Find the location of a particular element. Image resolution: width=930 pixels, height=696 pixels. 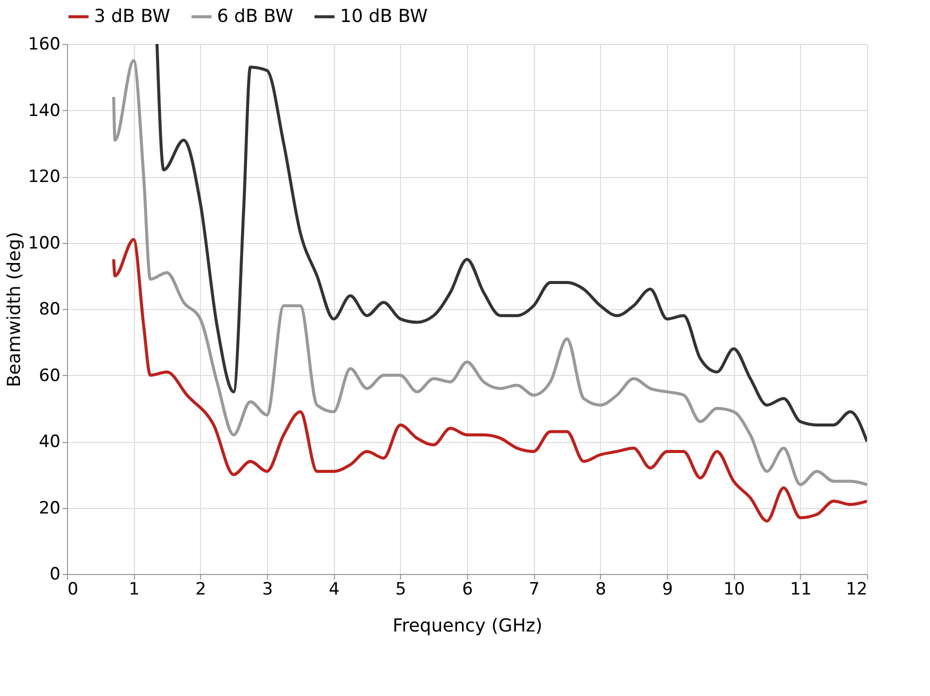

x-tick-label: 10 is located at coordinates (734, 590).